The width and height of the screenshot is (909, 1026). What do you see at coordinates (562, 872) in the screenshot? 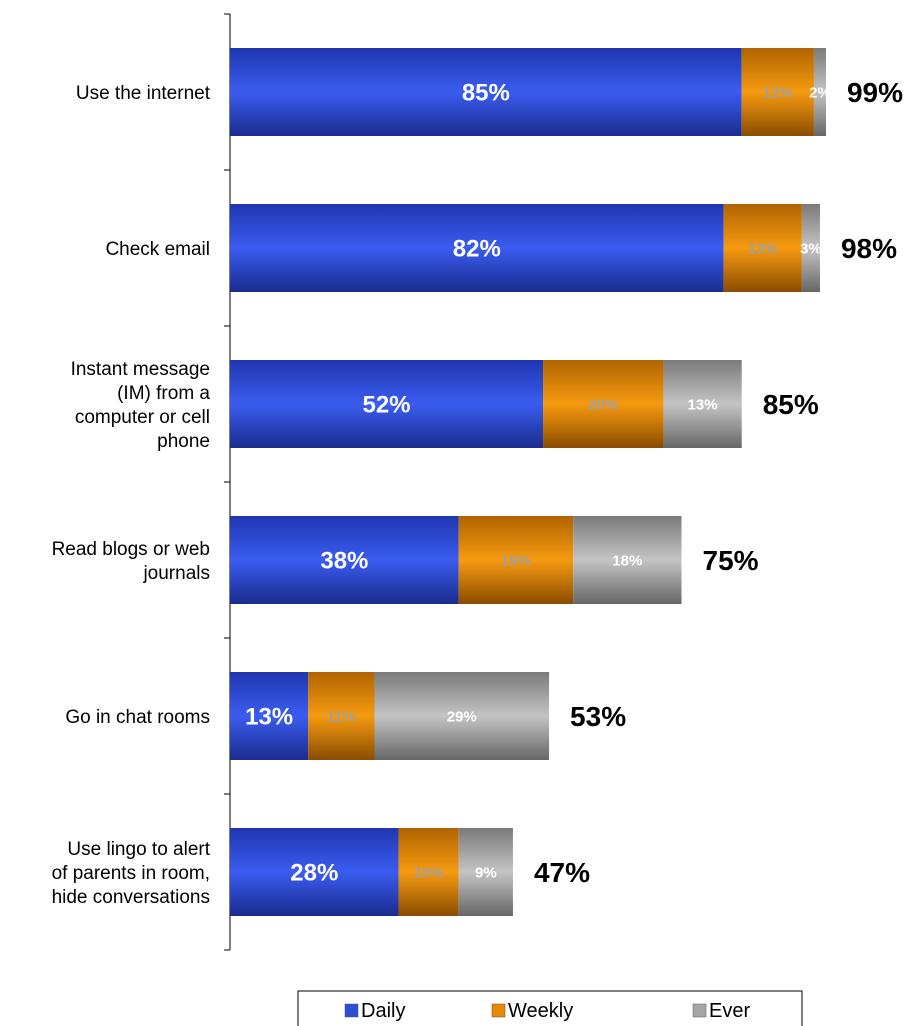
I see `total-label: 47%` at bounding box center [562, 872].